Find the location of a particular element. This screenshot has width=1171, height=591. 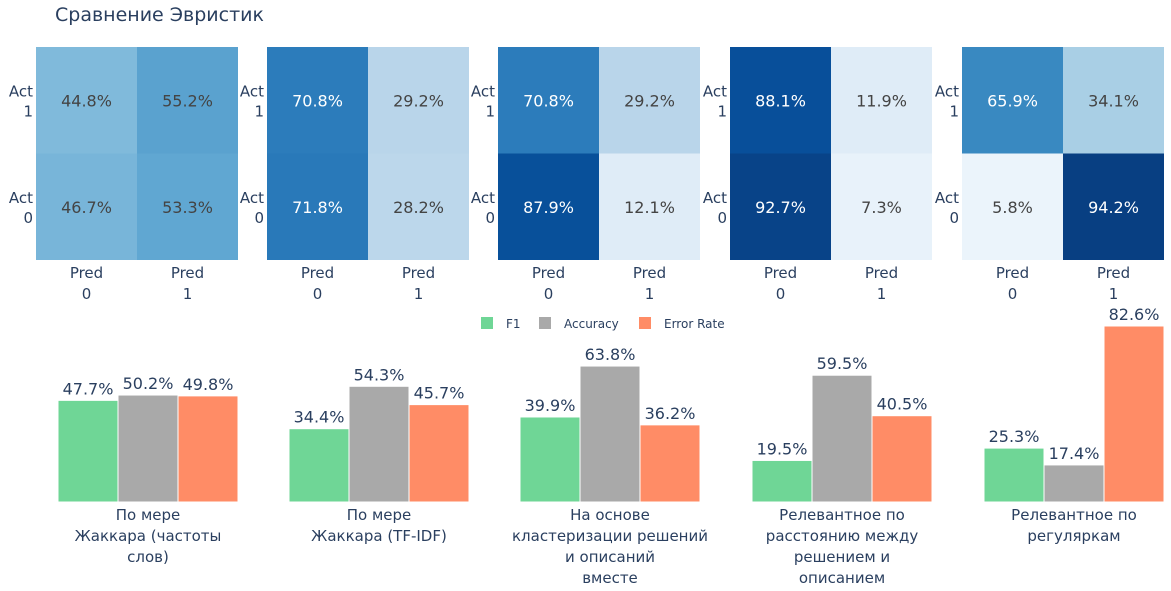

heatmap-cell-label: 55.2% is located at coordinates (187, 100).